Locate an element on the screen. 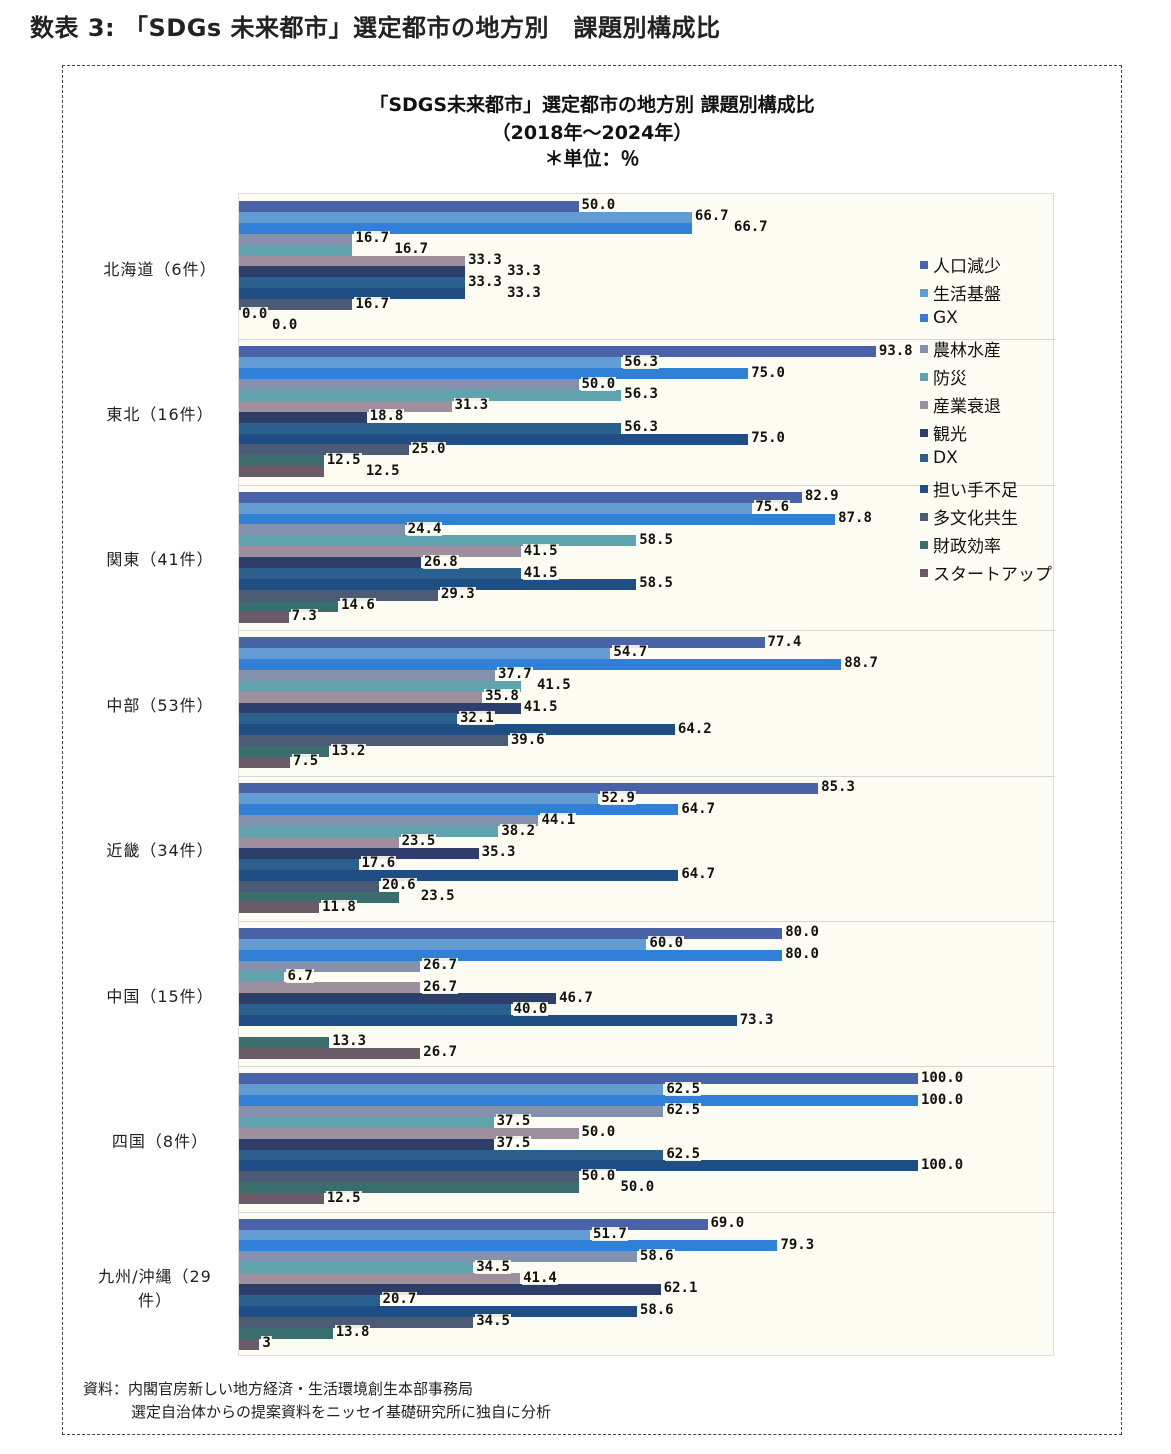 This screenshot has width=1171, height=1454. data-label: 7.3 is located at coordinates (304, 616).